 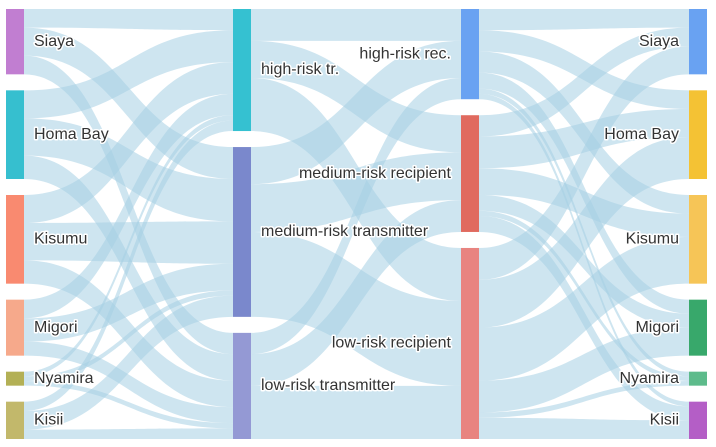 I want to click on flow-link-t_medium-to-r_high, so click(x=356, y=112).